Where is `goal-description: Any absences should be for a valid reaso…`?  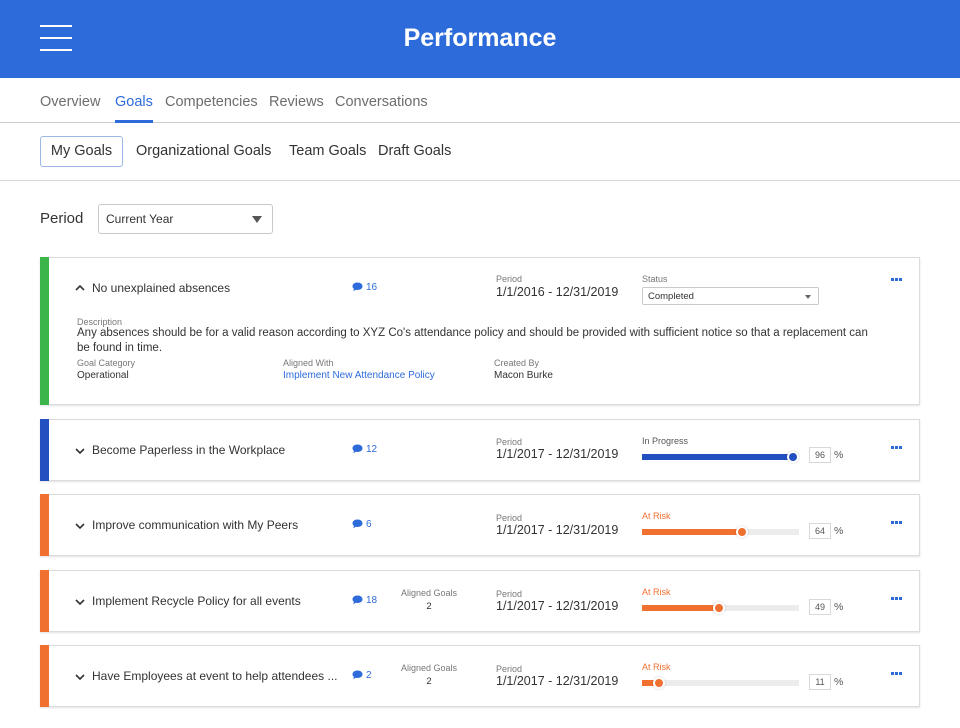 goal-description: Any absences should be for a valid reaso… is located at coordinates (472, 340).